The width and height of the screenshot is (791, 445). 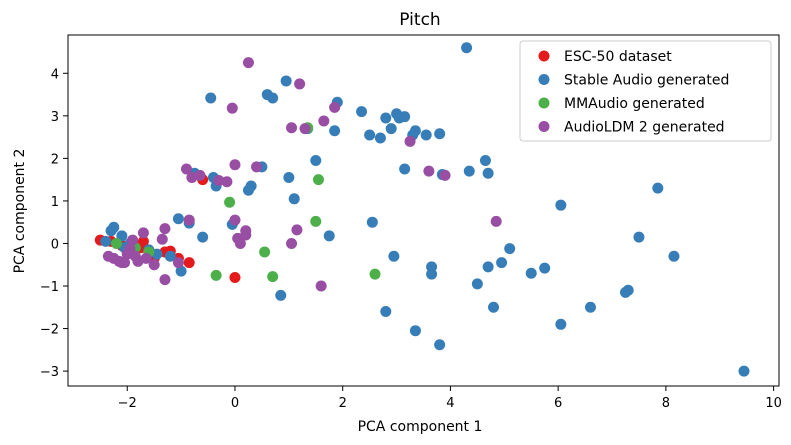 What do you see at coordinates (666, 403) in the screenshot?
I see `x-tick-label: 8` at bounding box center [666, 403].